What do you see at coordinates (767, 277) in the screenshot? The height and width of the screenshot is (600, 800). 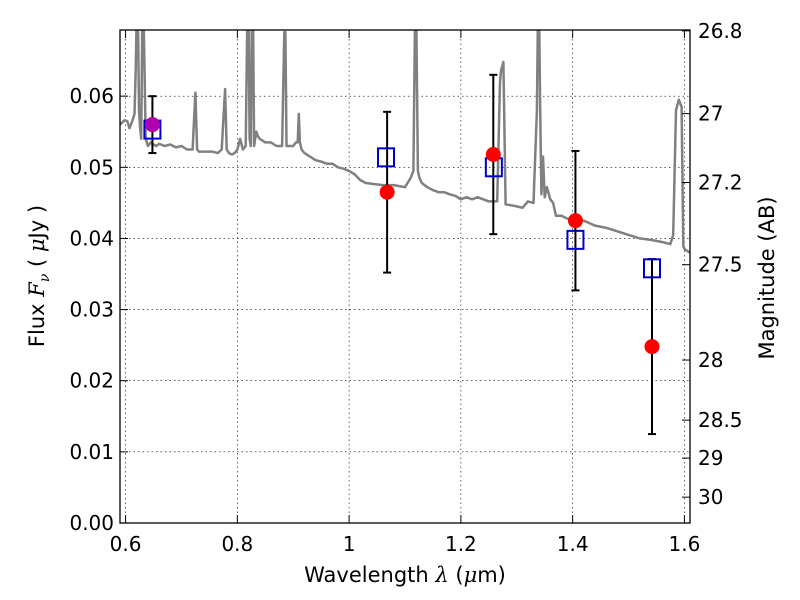 I see `right-axis-label: Magnitude (AB)` at bounding box center [767, 277].